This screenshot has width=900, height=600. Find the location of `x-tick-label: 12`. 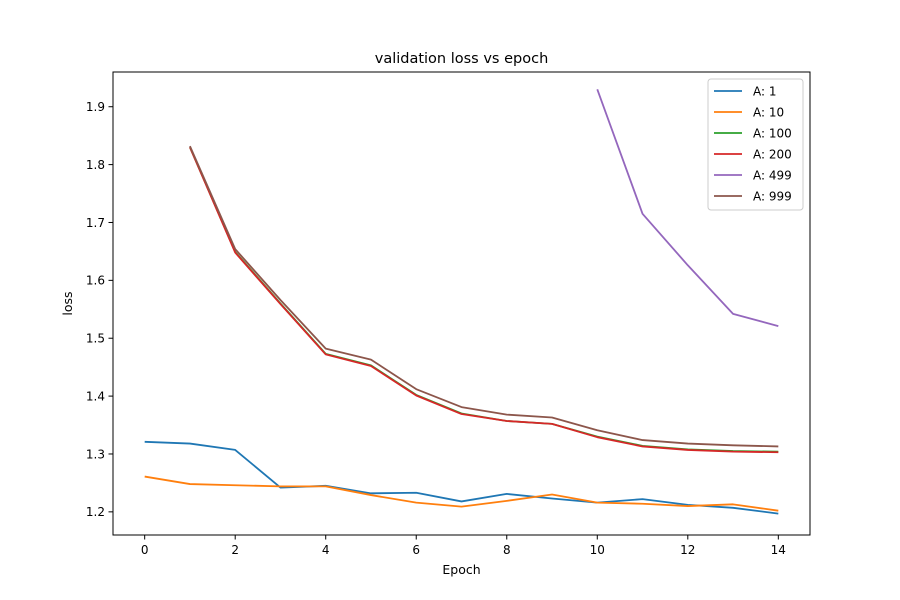

x-tick-label: 12 is located at coordinates (687, 550).